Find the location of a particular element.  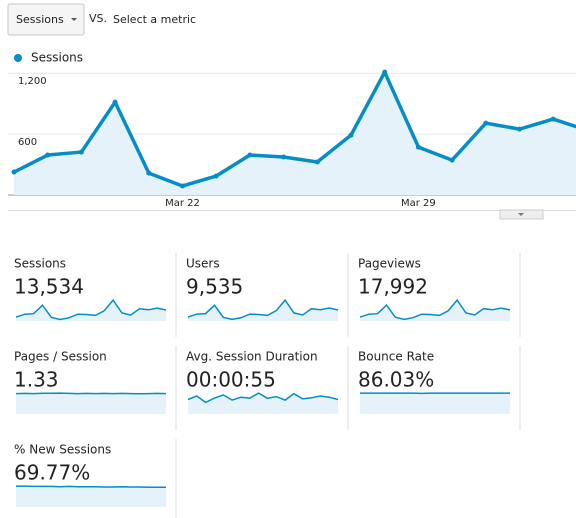

metric-label: Users is located at coordinates (203, 264).